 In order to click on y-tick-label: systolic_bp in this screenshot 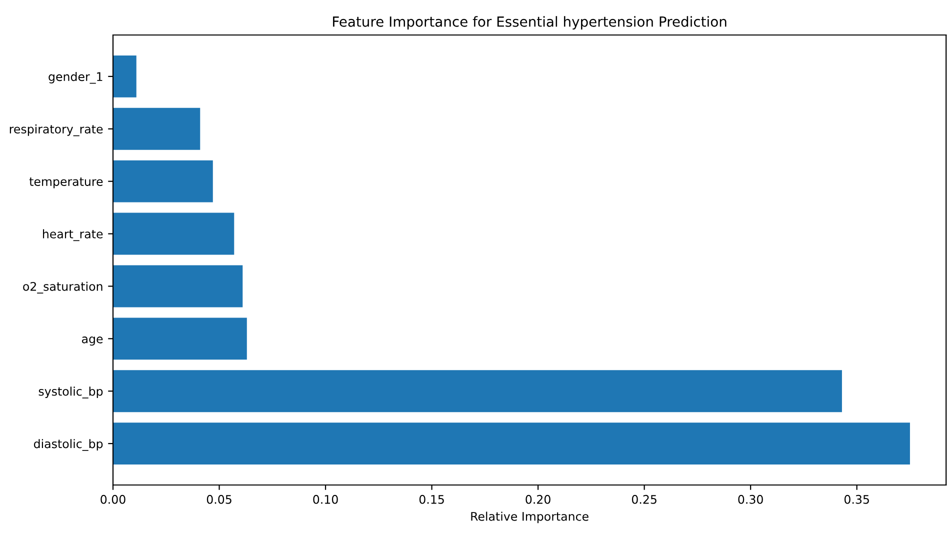, I will do `click(70, 392)`.